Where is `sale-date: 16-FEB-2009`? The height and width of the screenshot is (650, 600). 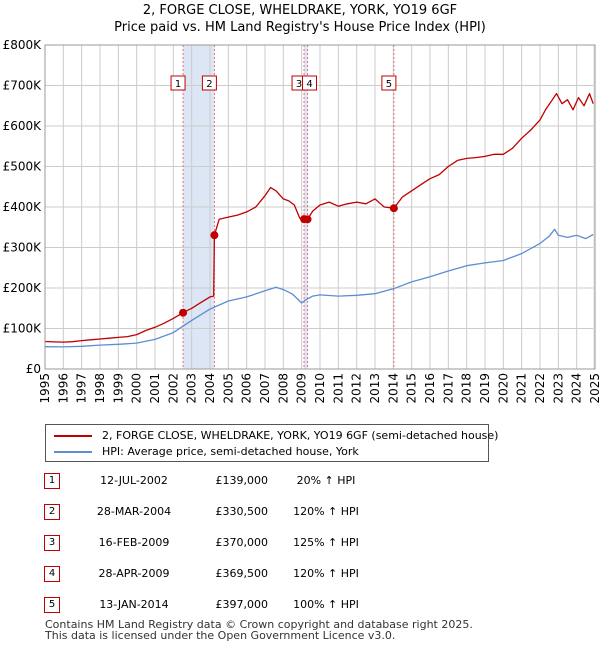 sale-date: 16-FEB-2009 is located at coordinates (134, 542).